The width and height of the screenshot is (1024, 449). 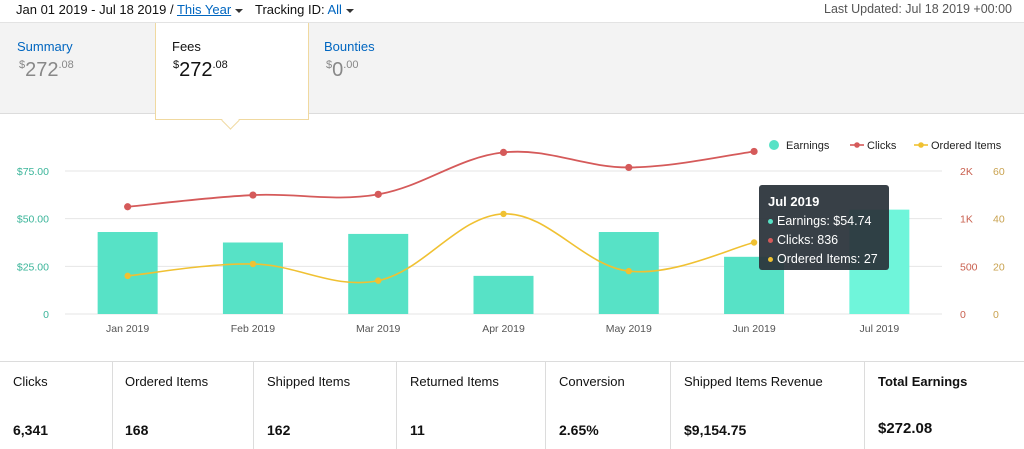 I want to click on stat-label: Clicks, so click(x=30, y=381).